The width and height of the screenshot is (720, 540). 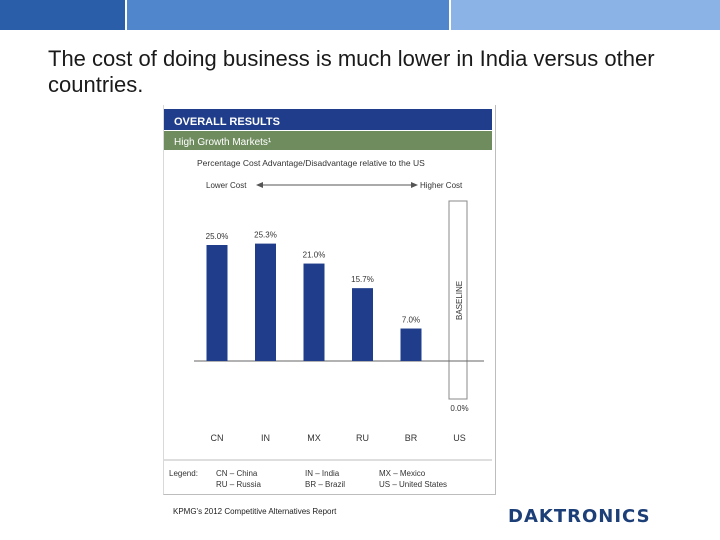 What do you see at coordinates (585, 15) in the screenshot?
I see `top-bar-segment-light` at bounding box center [585, 15].